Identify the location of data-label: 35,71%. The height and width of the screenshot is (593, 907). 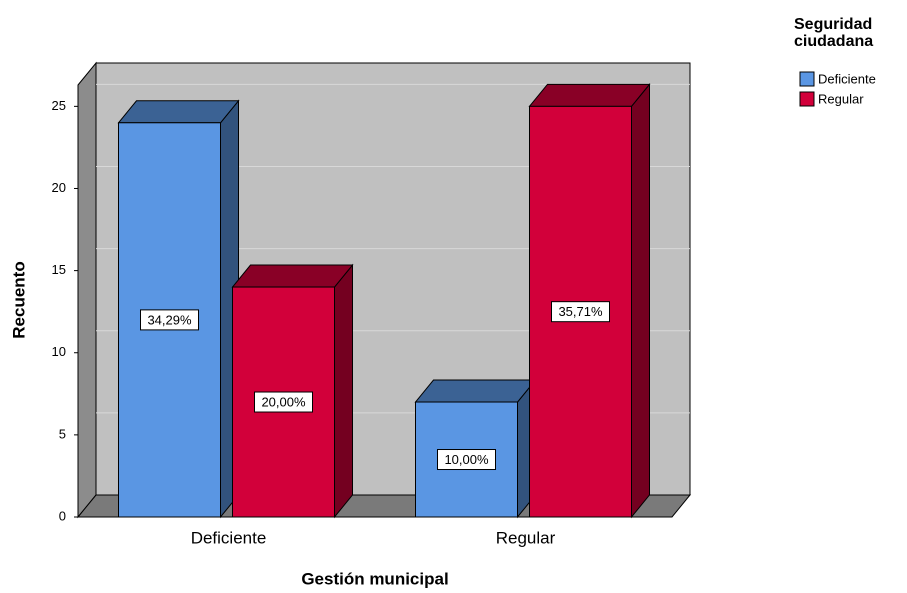
(580, 311).